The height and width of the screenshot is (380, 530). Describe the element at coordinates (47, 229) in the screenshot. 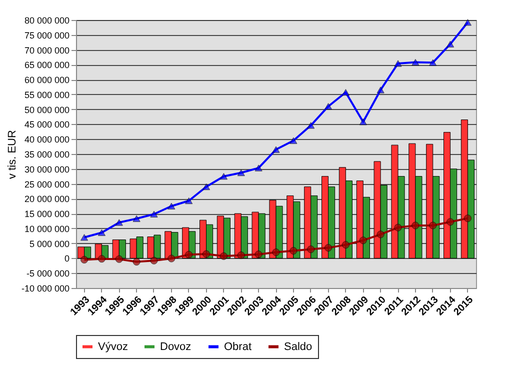

I see `y-tick-label: 10 000 000` at that location.